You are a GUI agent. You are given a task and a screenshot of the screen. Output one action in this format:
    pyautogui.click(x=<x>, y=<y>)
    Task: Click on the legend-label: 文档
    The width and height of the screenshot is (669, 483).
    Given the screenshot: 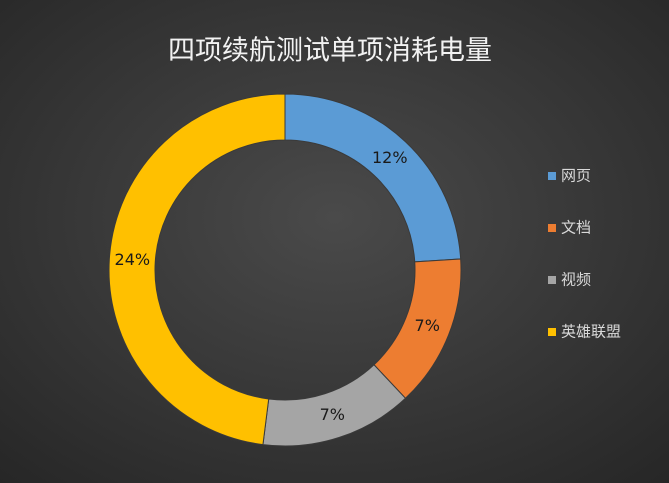 What is the action you would take?
    pyautogui.click(x=576, y=228)
    